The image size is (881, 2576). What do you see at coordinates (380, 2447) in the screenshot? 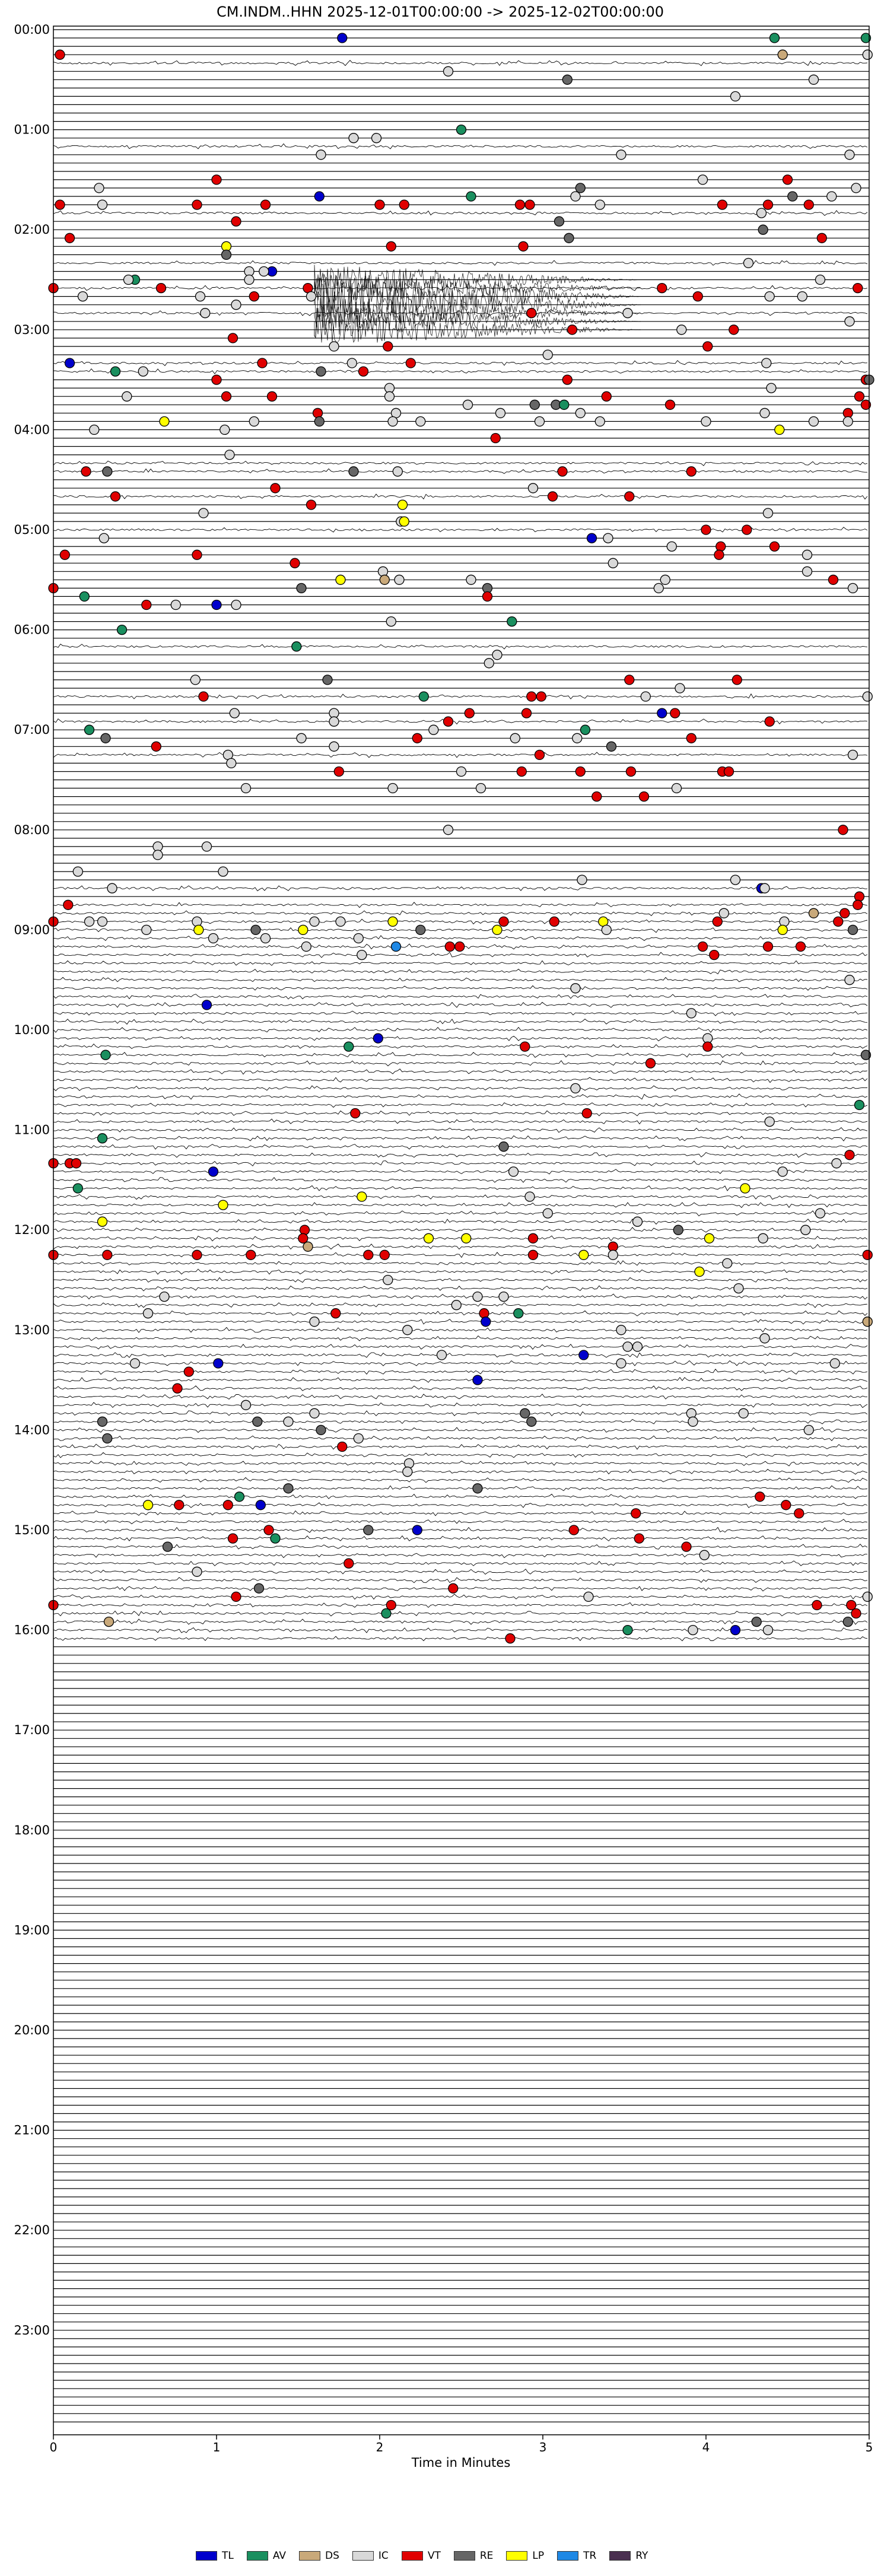
I see `x-tick-label: 2` at bounding box center [380, 2447].